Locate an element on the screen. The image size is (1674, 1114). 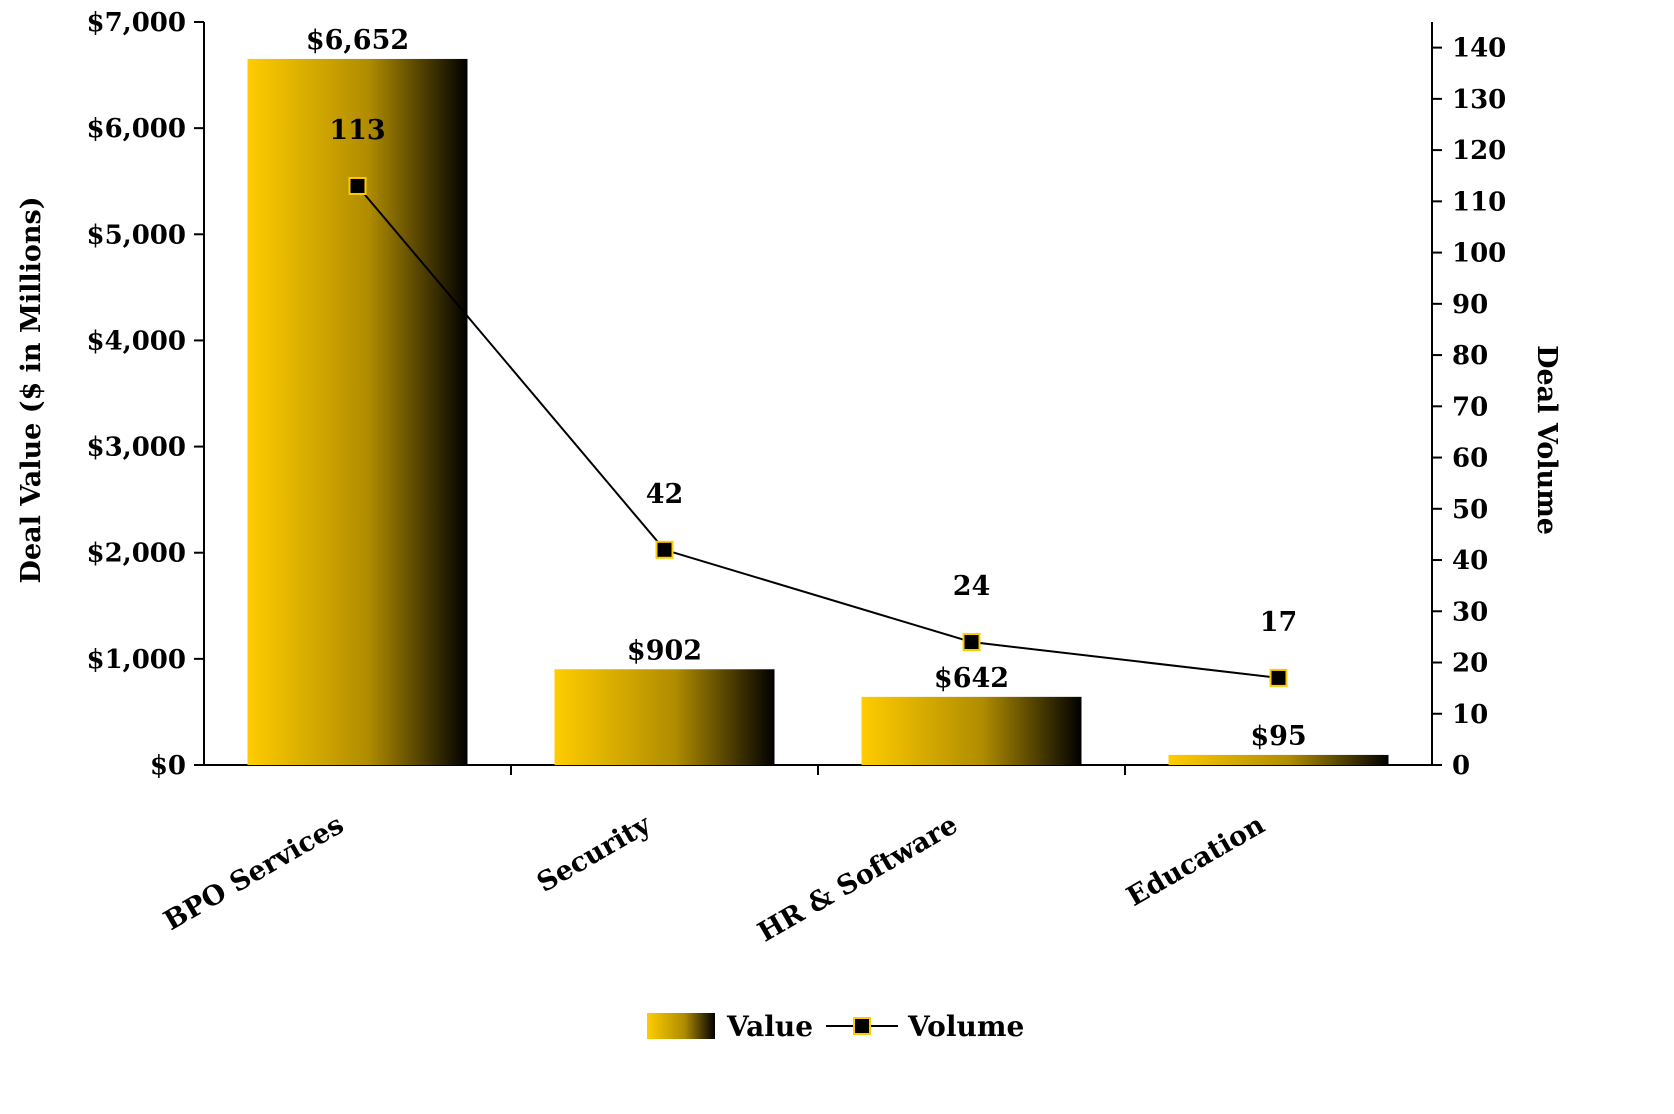
x-category-label: HR & Software is located at coordinates (858, 878).